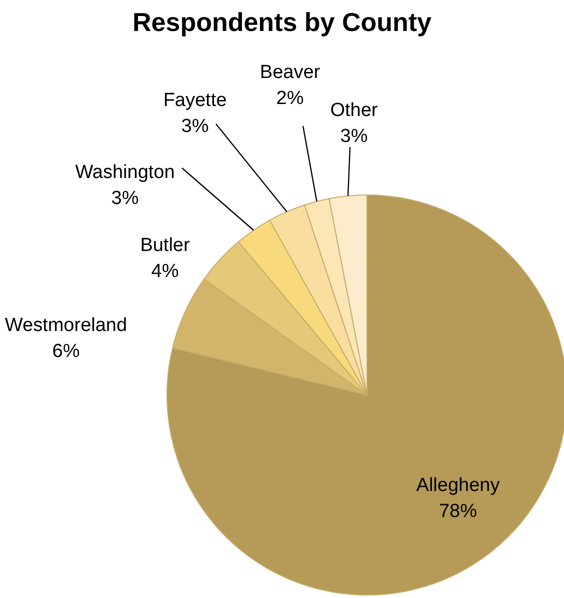 This screenshot has width=564, height=598. Describe the element at coordinates (290, 98) in the screenshot. I see `data-label: 2%` at that location.